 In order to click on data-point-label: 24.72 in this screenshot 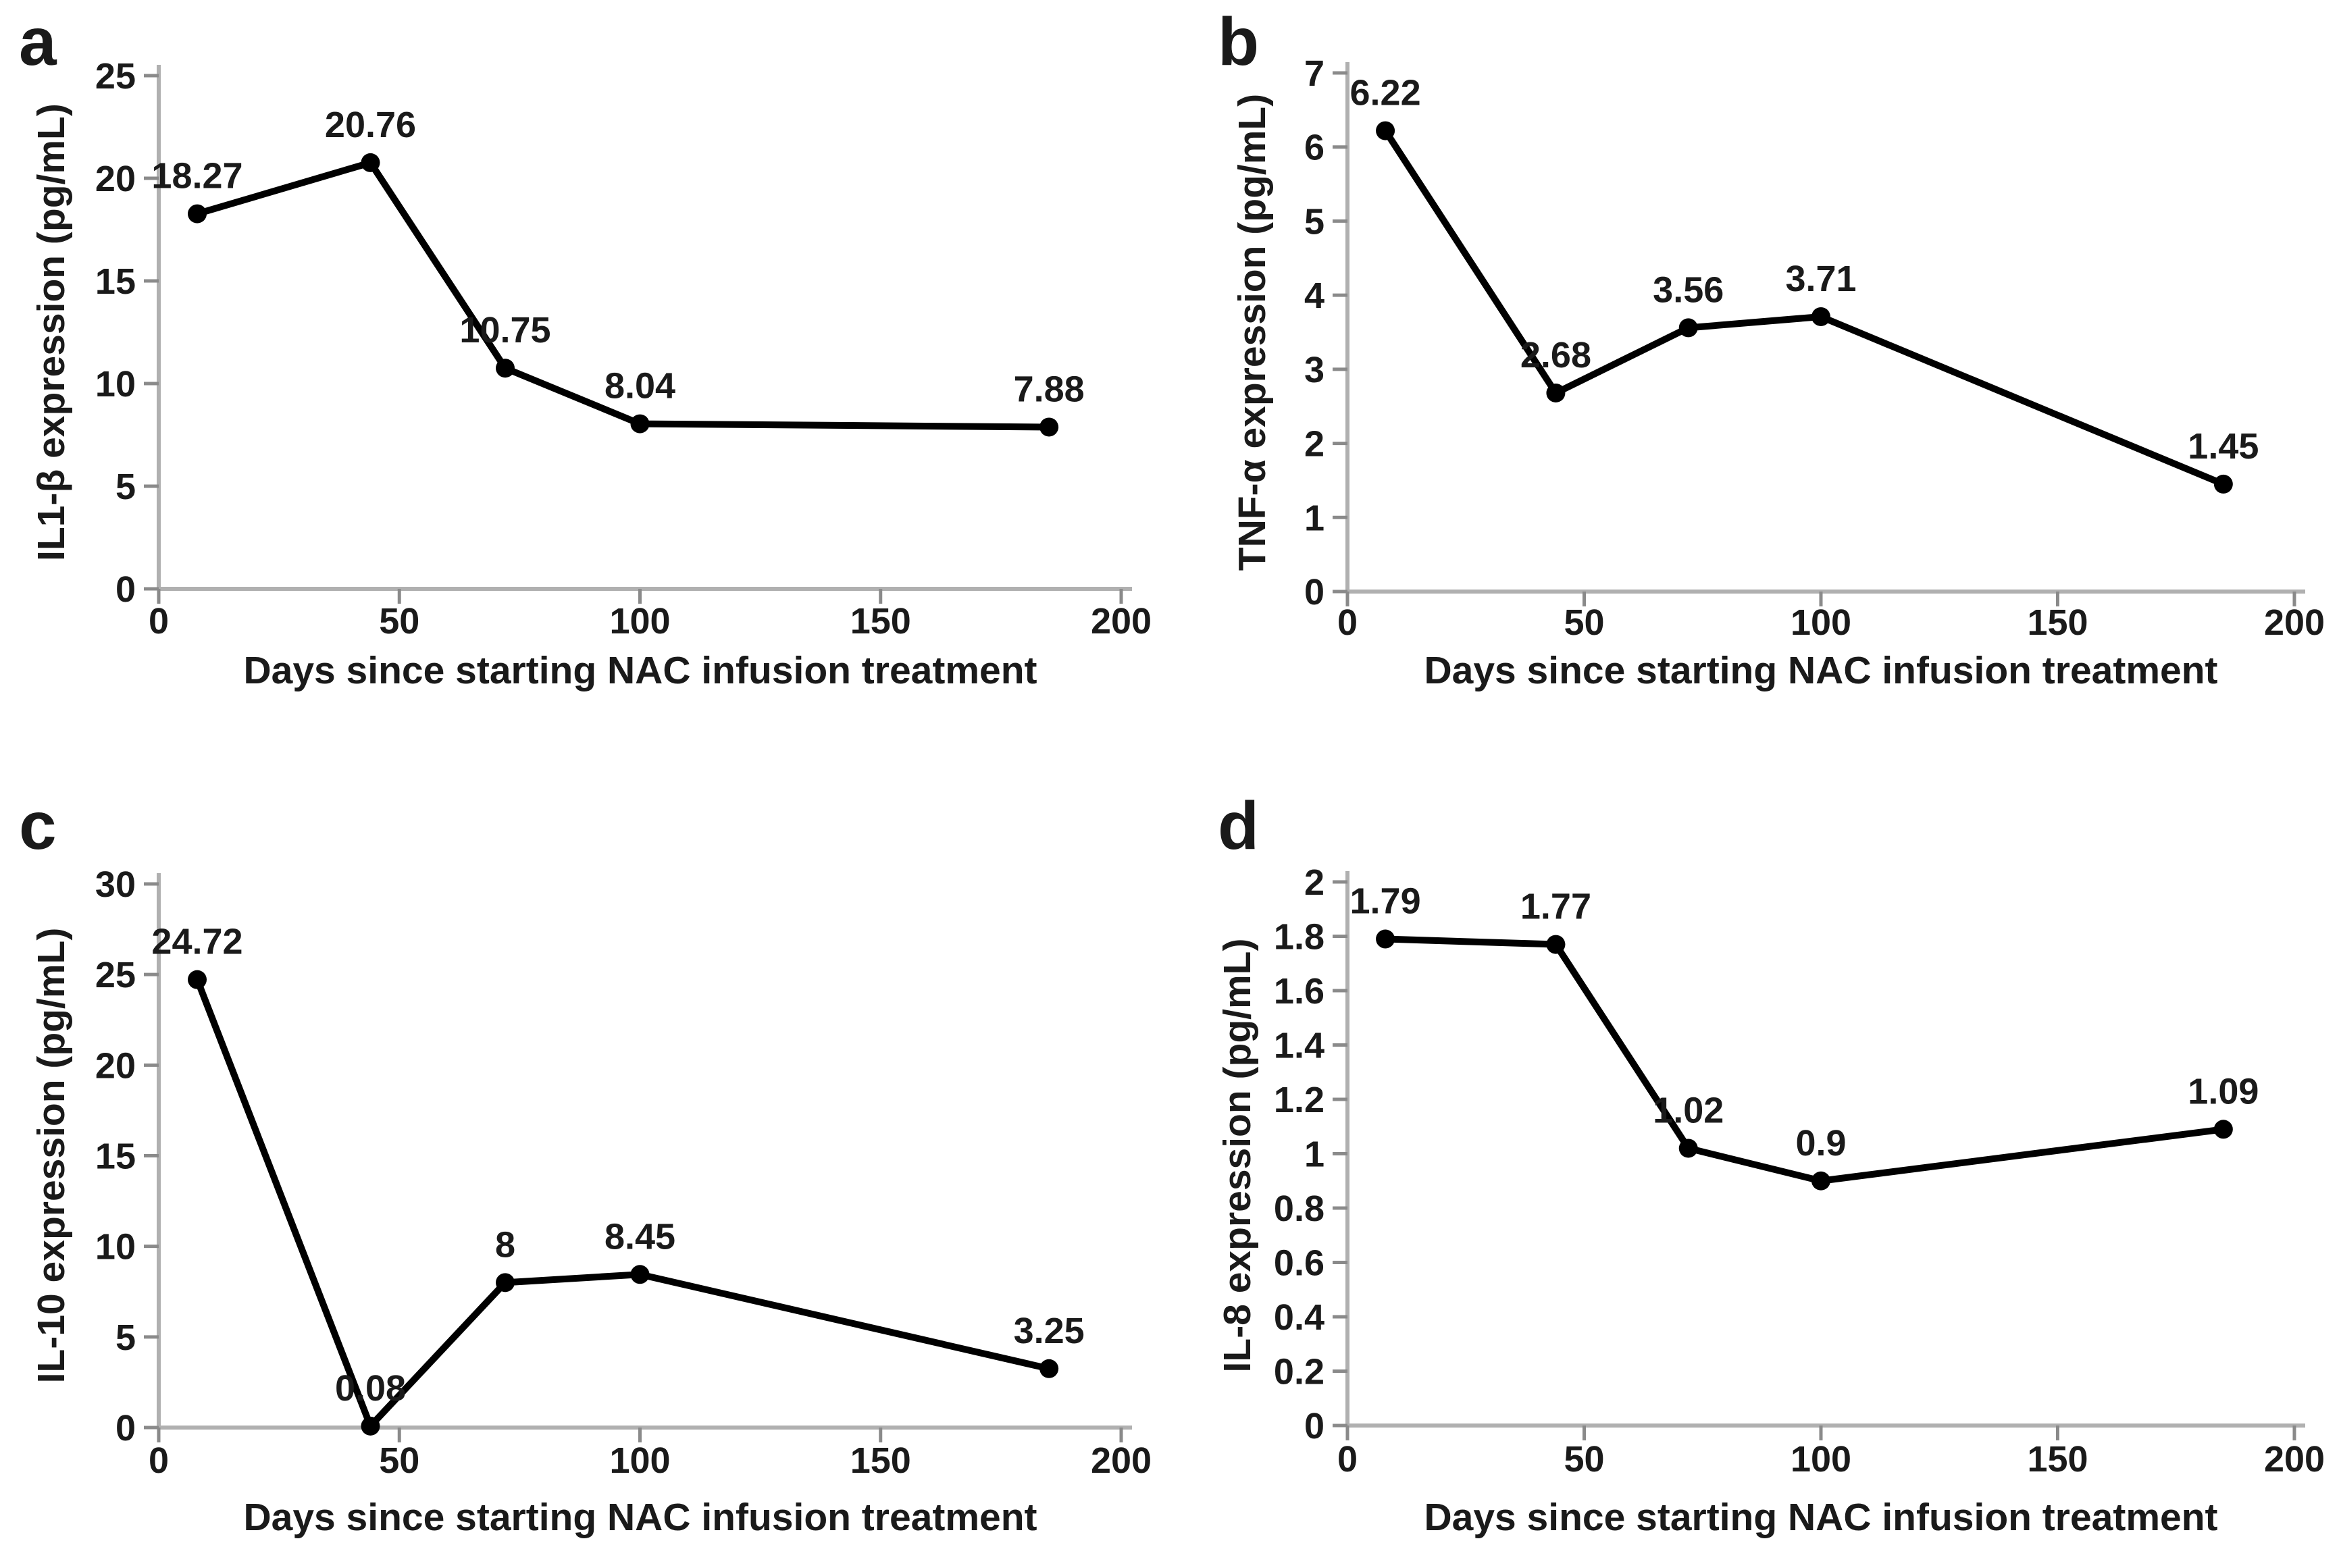, I will do `click(196, 942)`.